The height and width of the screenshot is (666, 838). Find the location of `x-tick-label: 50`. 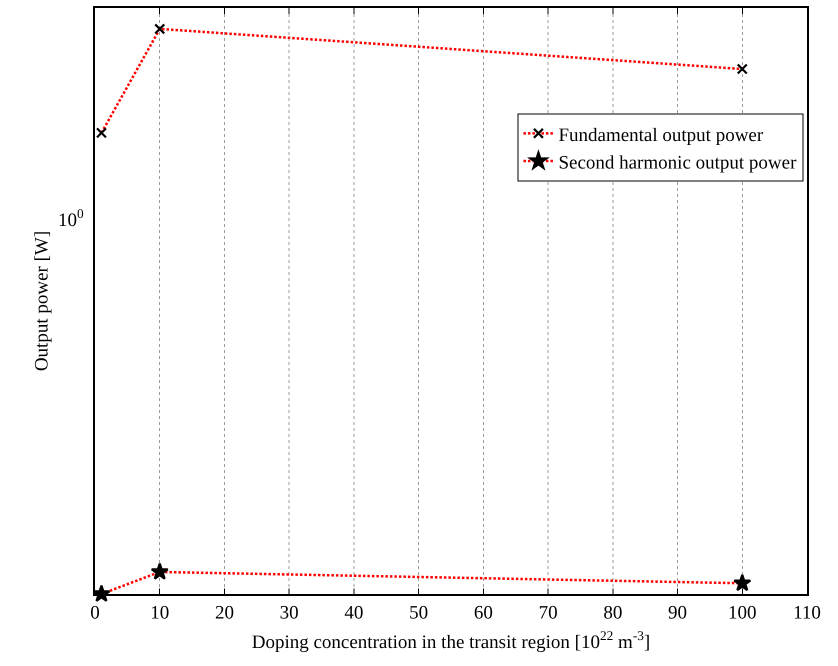

x-tick-label: 50 is located at coordinates (418, 613).